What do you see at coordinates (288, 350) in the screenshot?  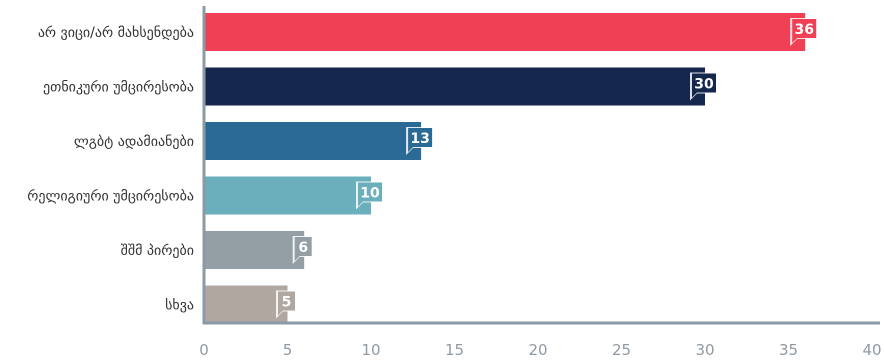 I see `x-tick-label: 5` at bounding box center [288, 350].